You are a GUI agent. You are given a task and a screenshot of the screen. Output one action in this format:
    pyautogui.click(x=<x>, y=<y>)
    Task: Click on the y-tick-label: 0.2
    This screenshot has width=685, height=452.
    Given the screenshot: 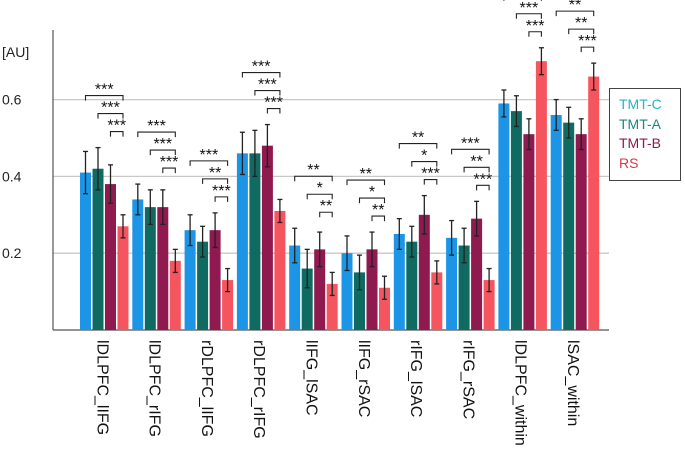 What is the action you would take?
    pyautogui.click(x=12, y=253)
    